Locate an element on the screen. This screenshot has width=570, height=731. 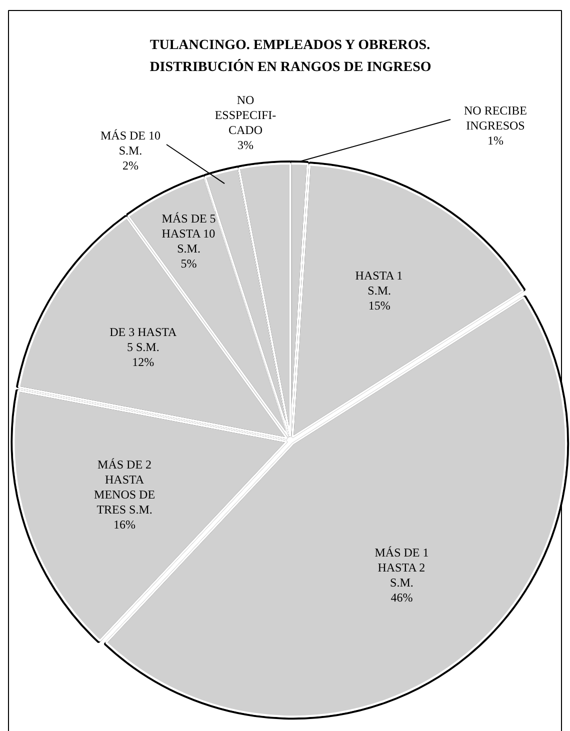
data-label: 1% is located at coordinates (496, 141).